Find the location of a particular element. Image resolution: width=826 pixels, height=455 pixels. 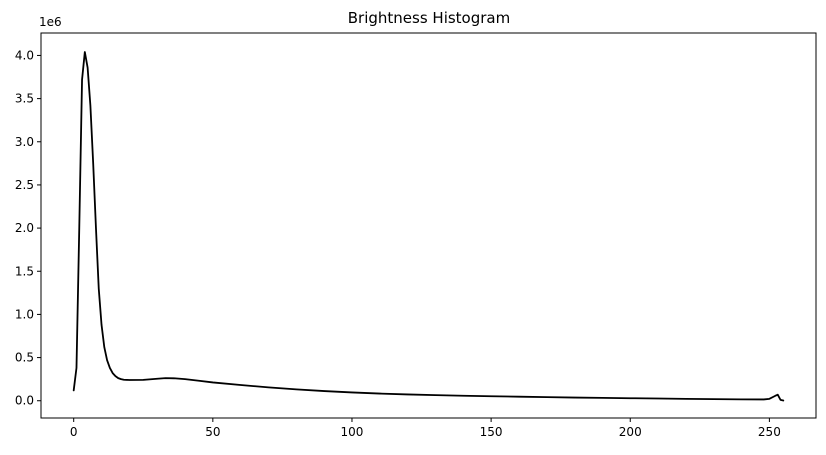

x-tick-label: 0 is located at coordinates (74, 432).